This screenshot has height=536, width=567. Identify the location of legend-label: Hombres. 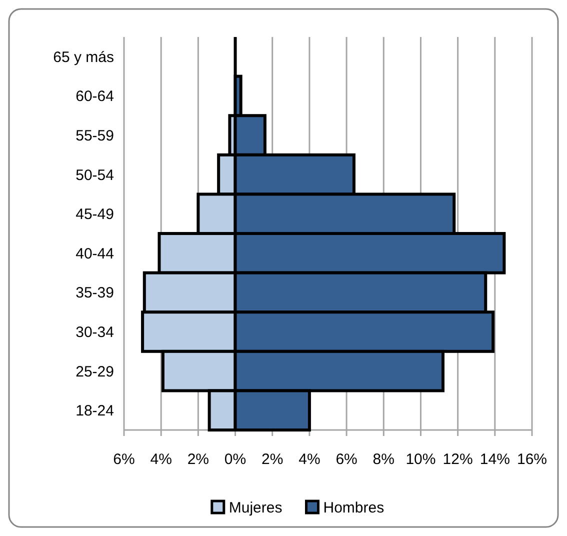
(353, 507).